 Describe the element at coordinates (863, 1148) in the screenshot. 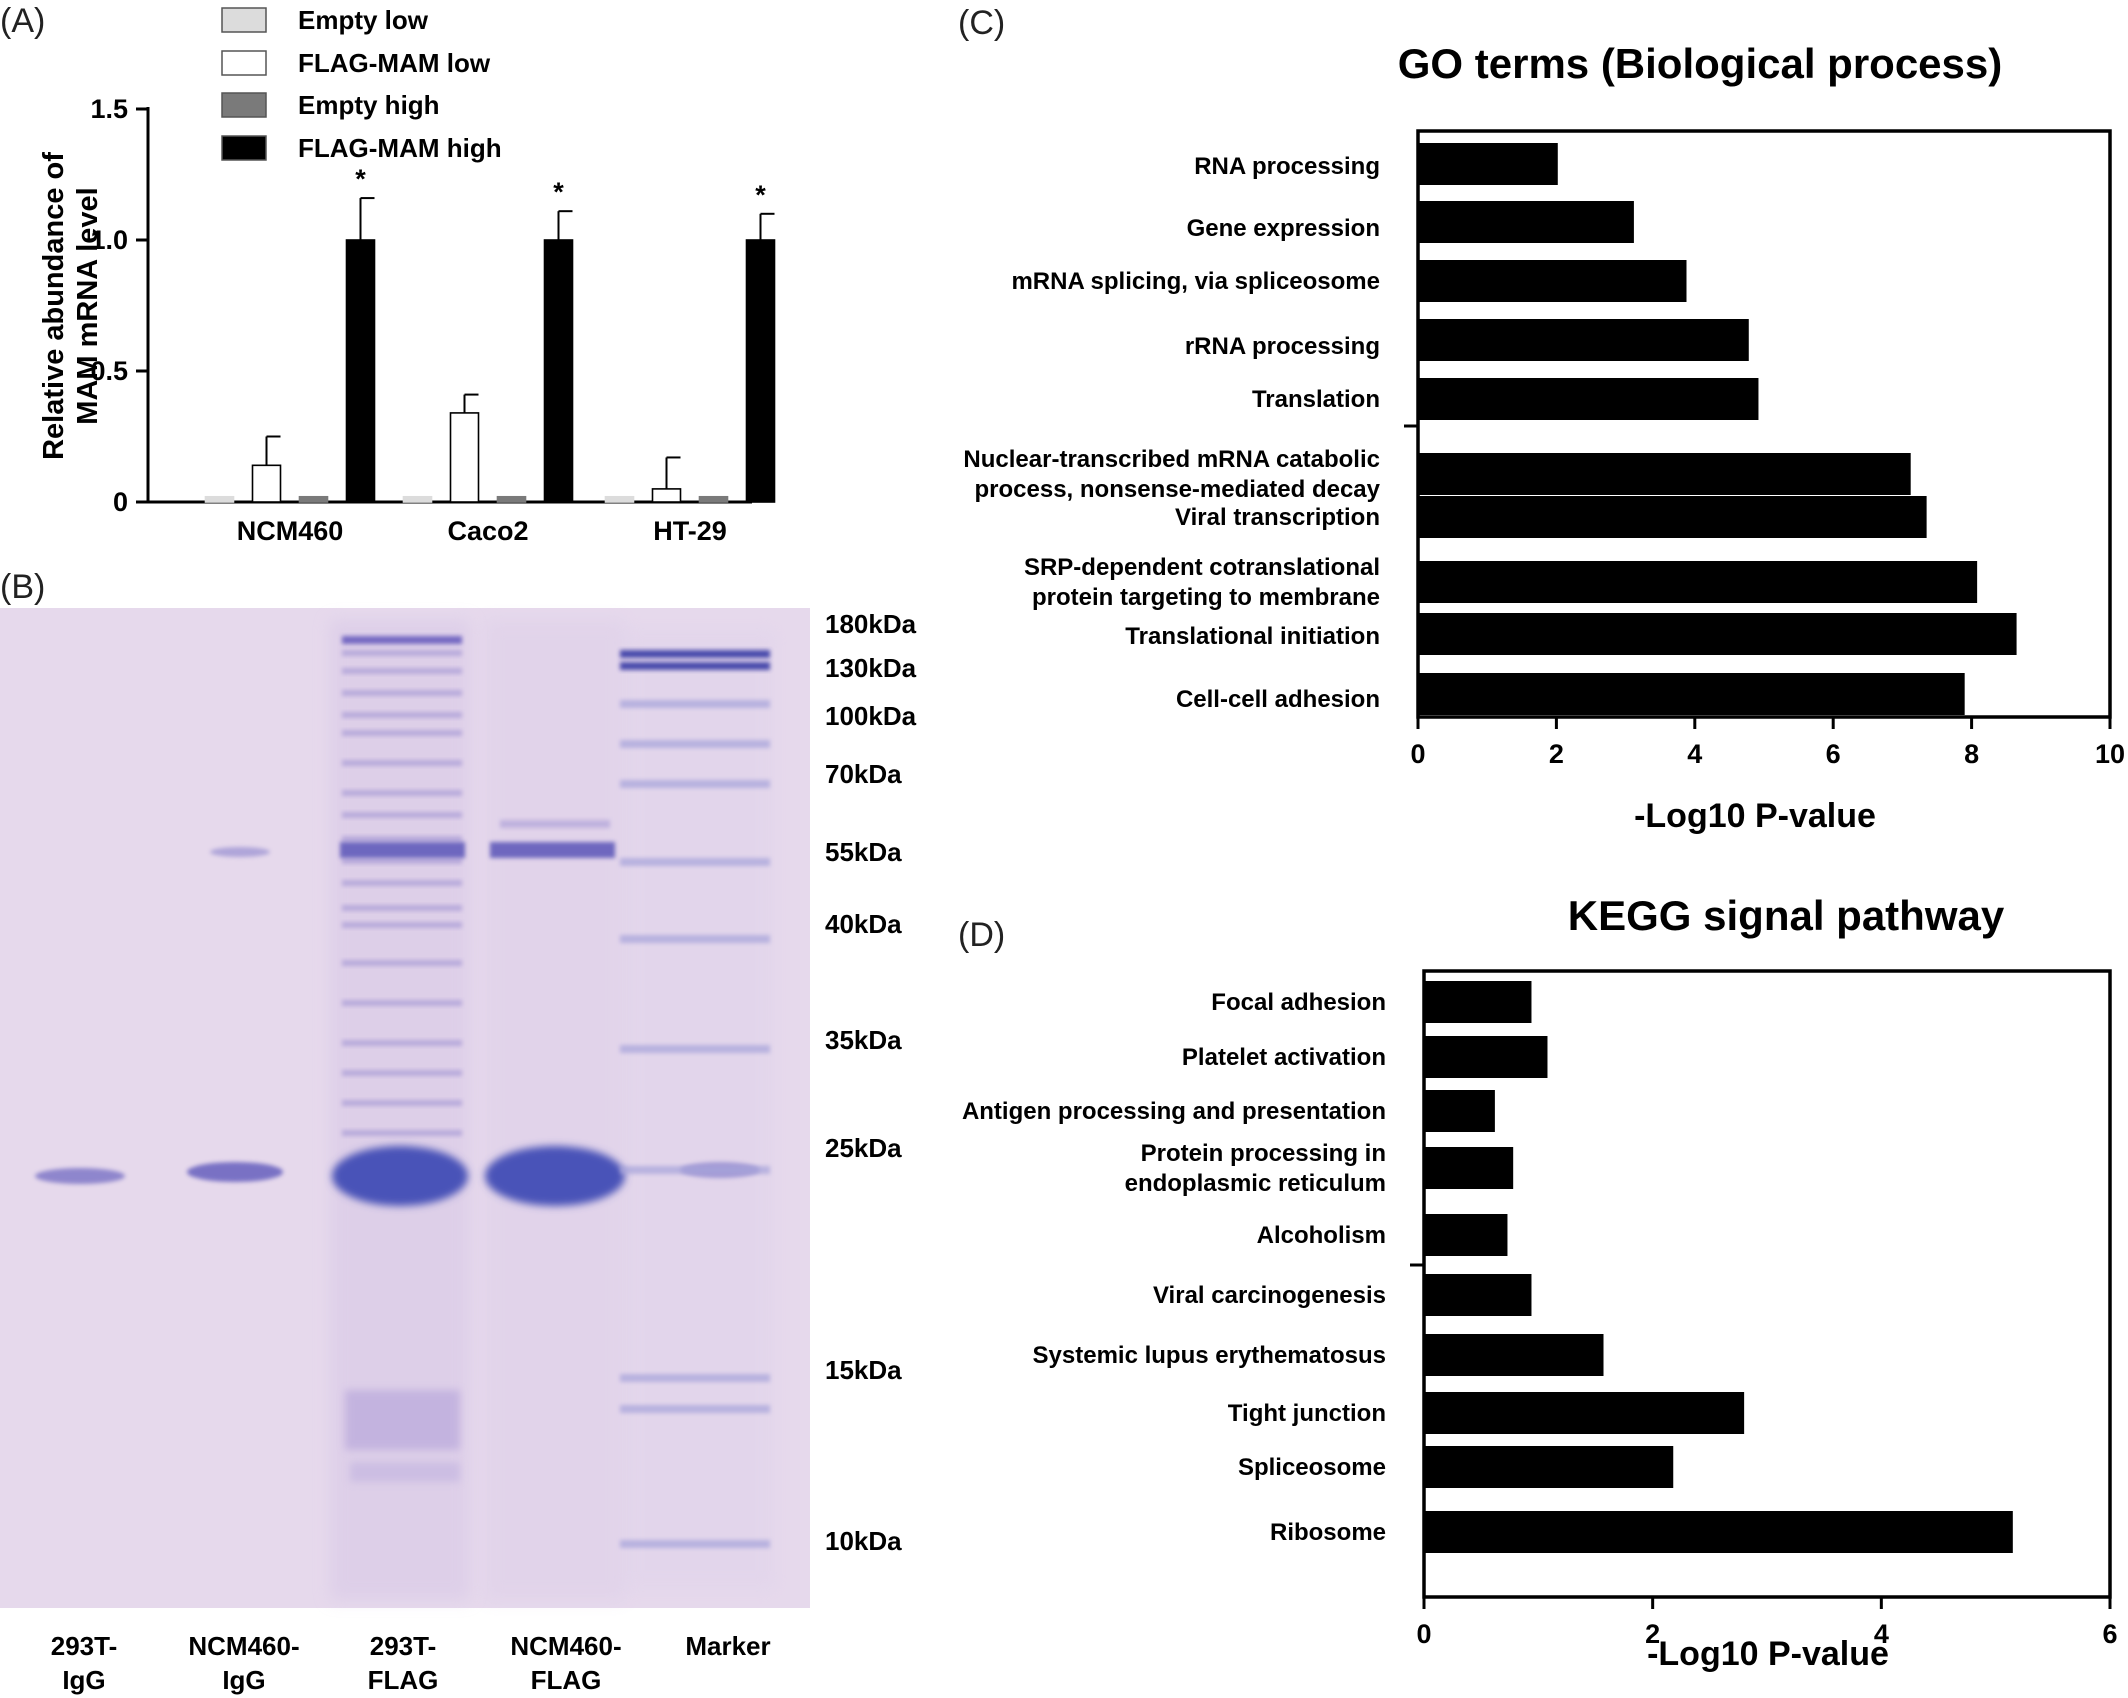

I see `marker-label: 25kDa` at that location.